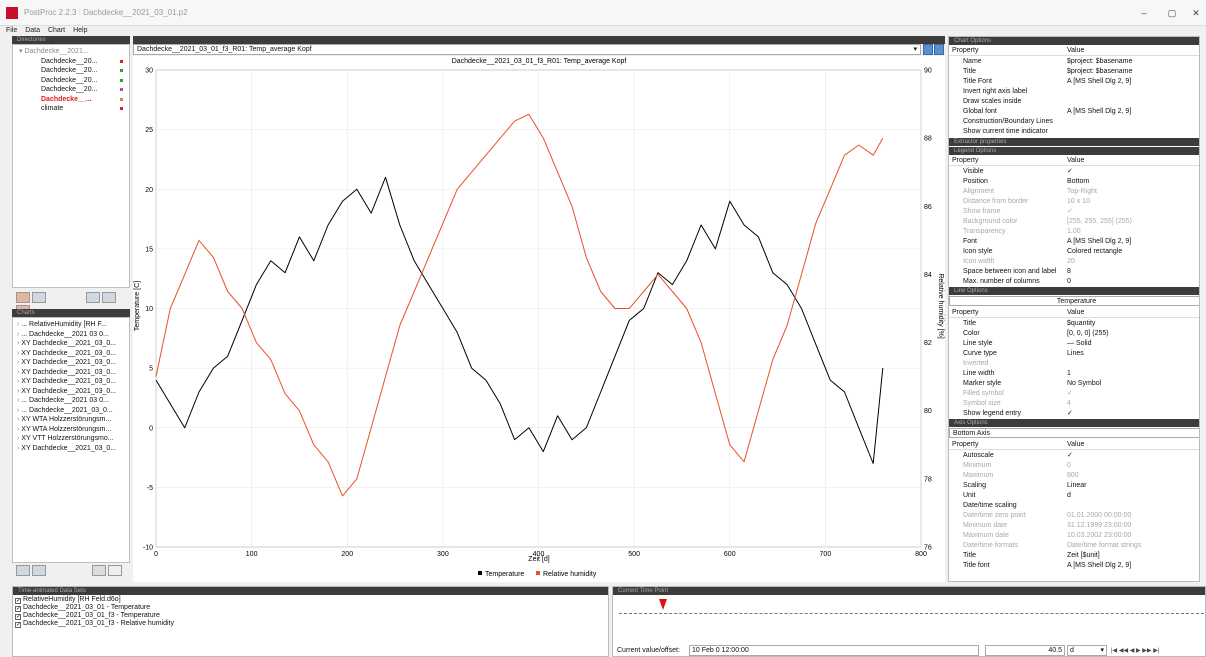  I want to click on chart-image-icon, so click(98, 570).